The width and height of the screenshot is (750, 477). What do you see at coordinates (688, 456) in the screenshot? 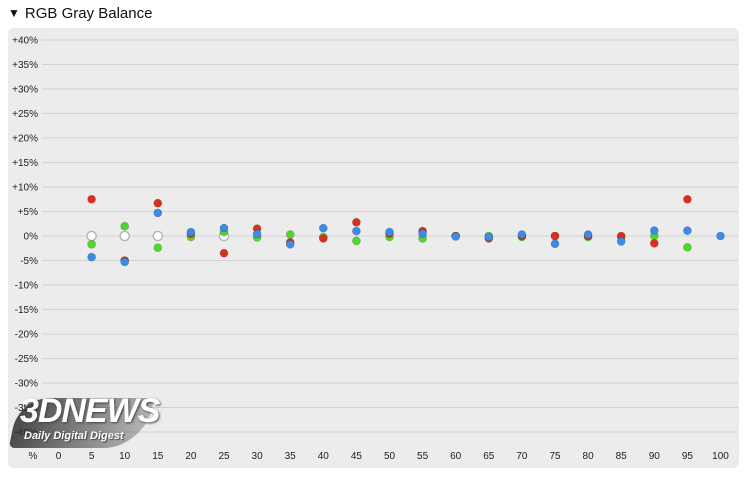
I see `x-tick-label: 95` at bounding box center [688, 456].